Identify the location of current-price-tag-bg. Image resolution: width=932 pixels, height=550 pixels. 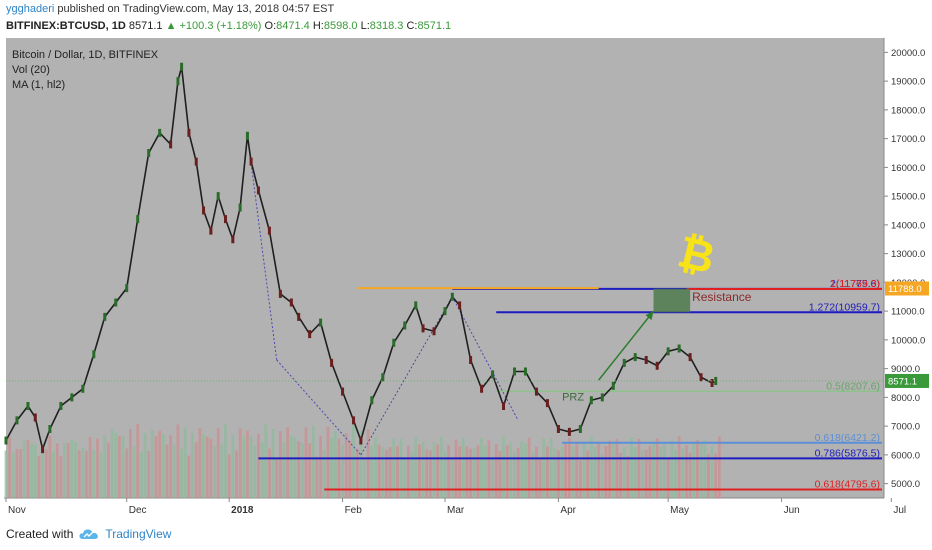
(907, 380).